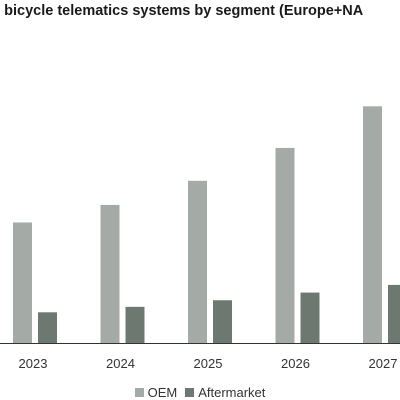  I want to click on bar-aftermarket-2023, so click(47, 327).